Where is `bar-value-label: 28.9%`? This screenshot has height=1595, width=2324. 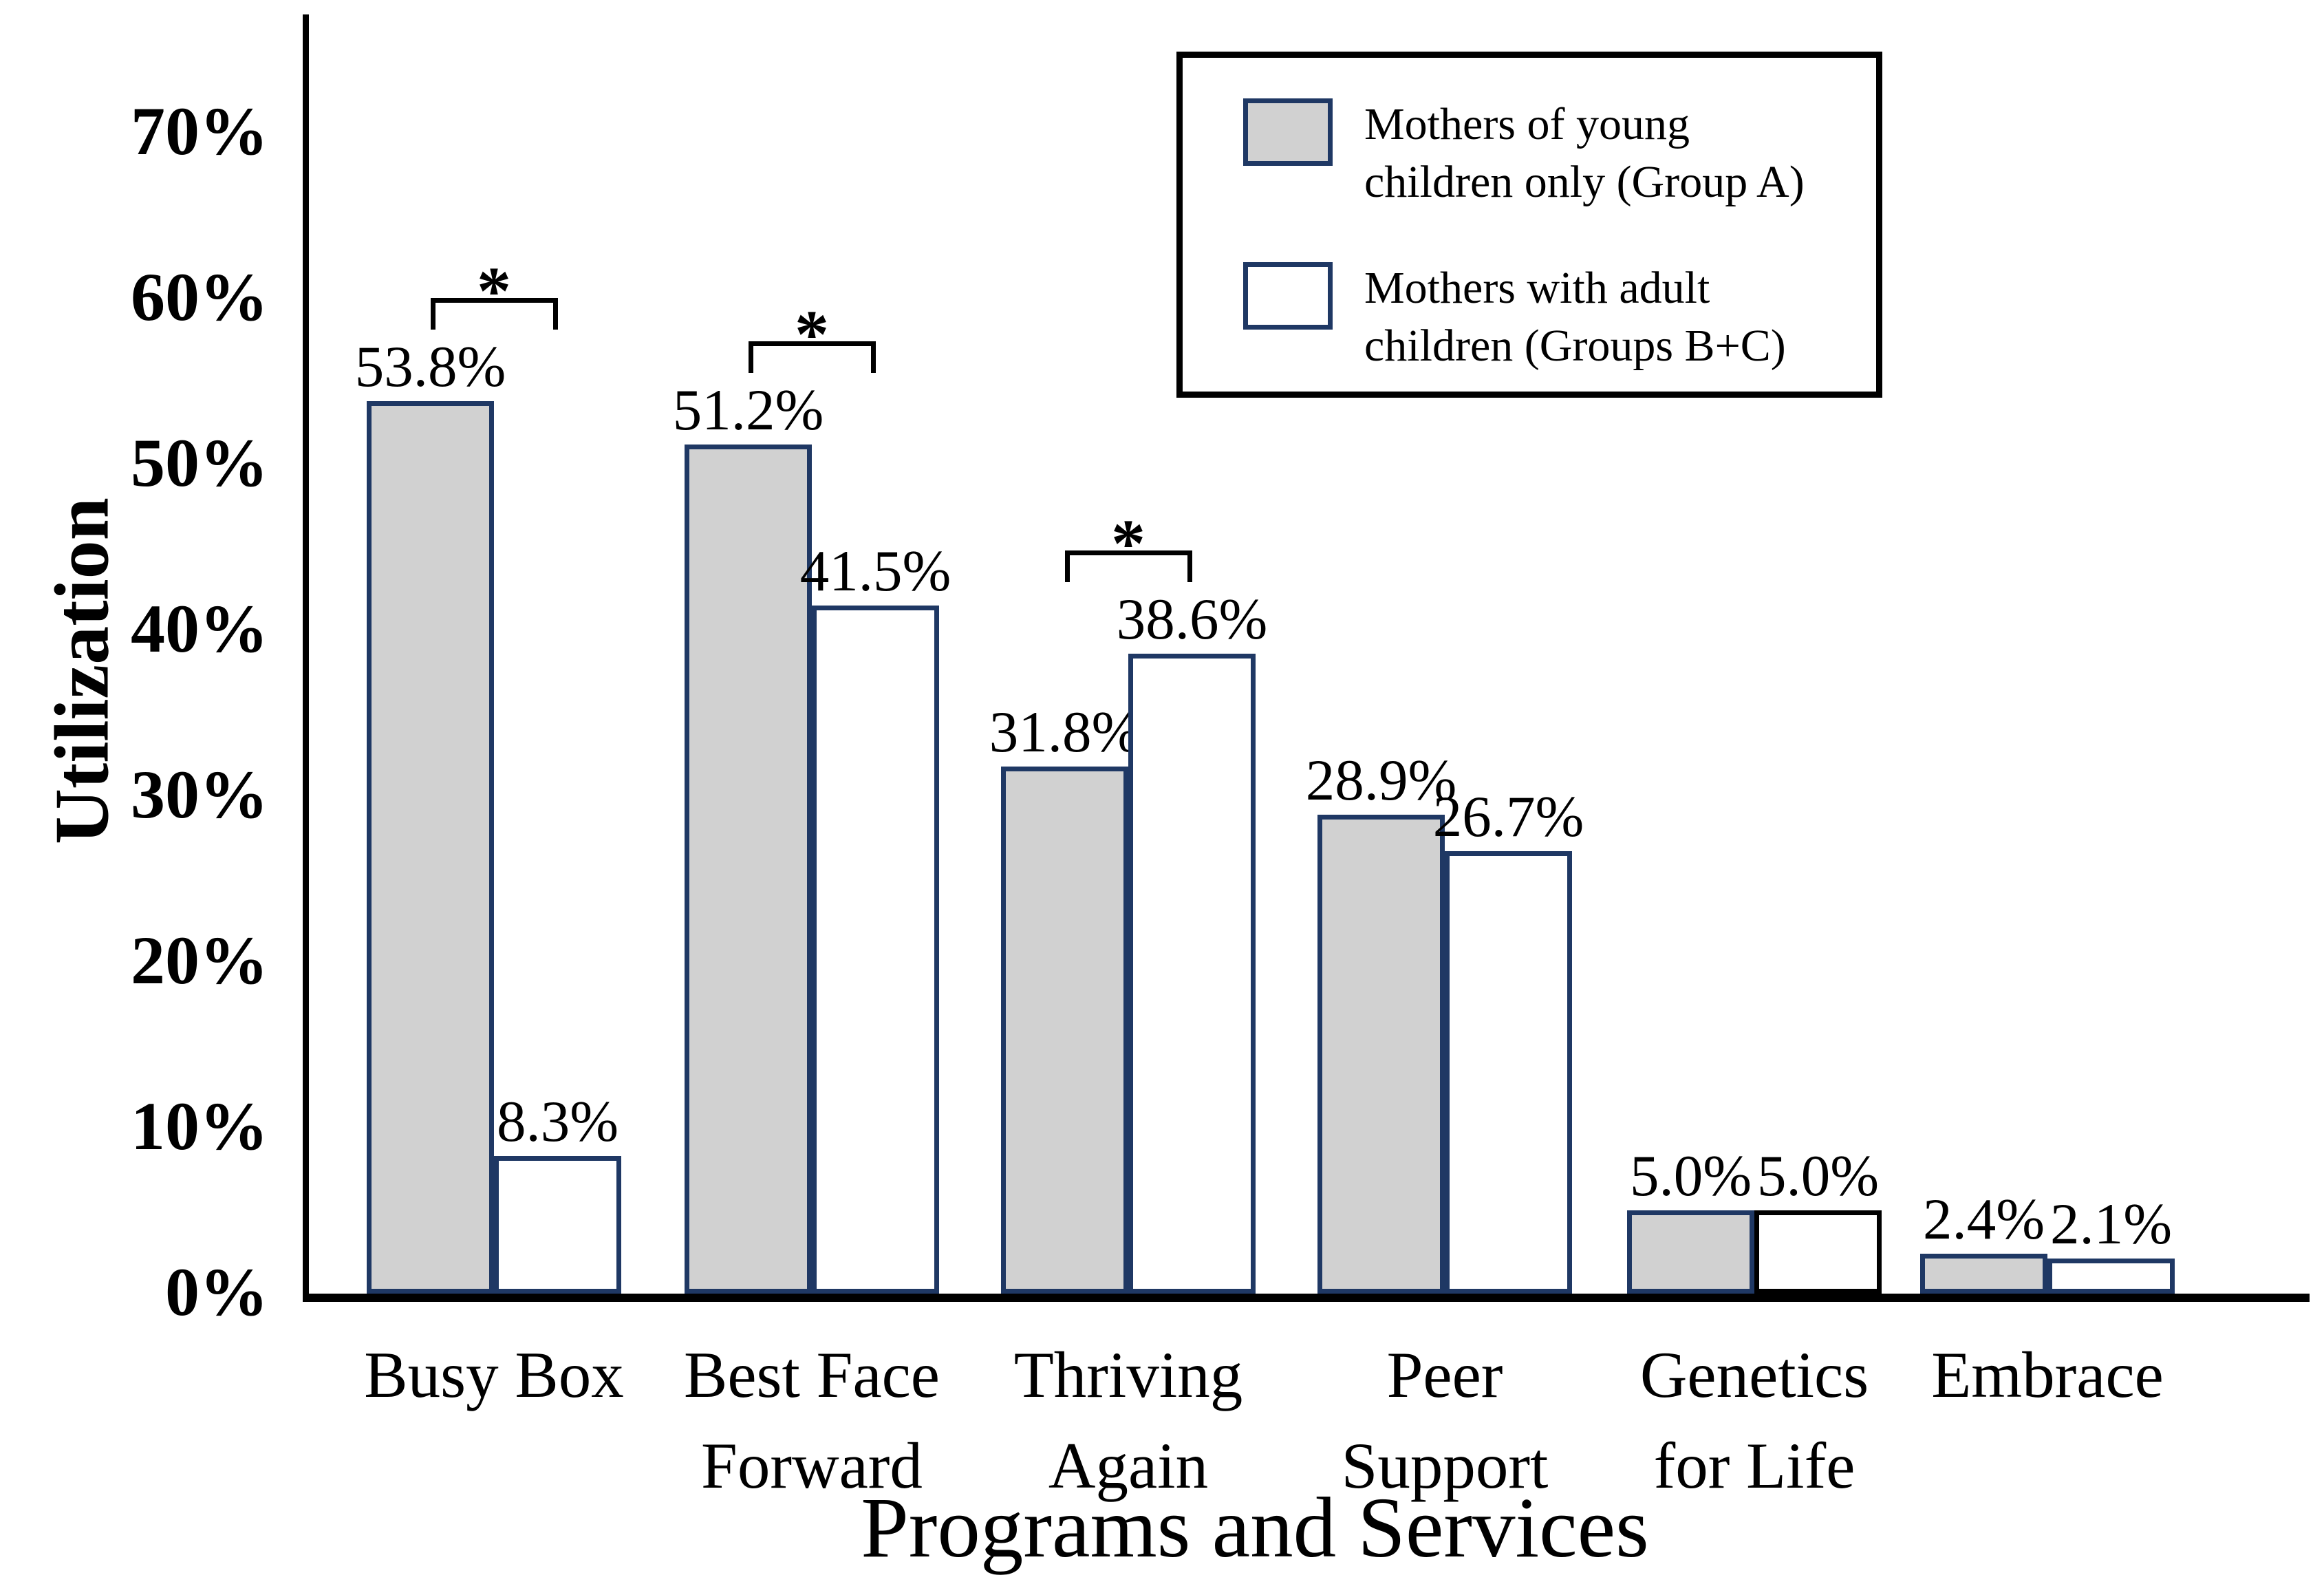
bar-value-label: 28.9% is located at coordinates (1381, 780).